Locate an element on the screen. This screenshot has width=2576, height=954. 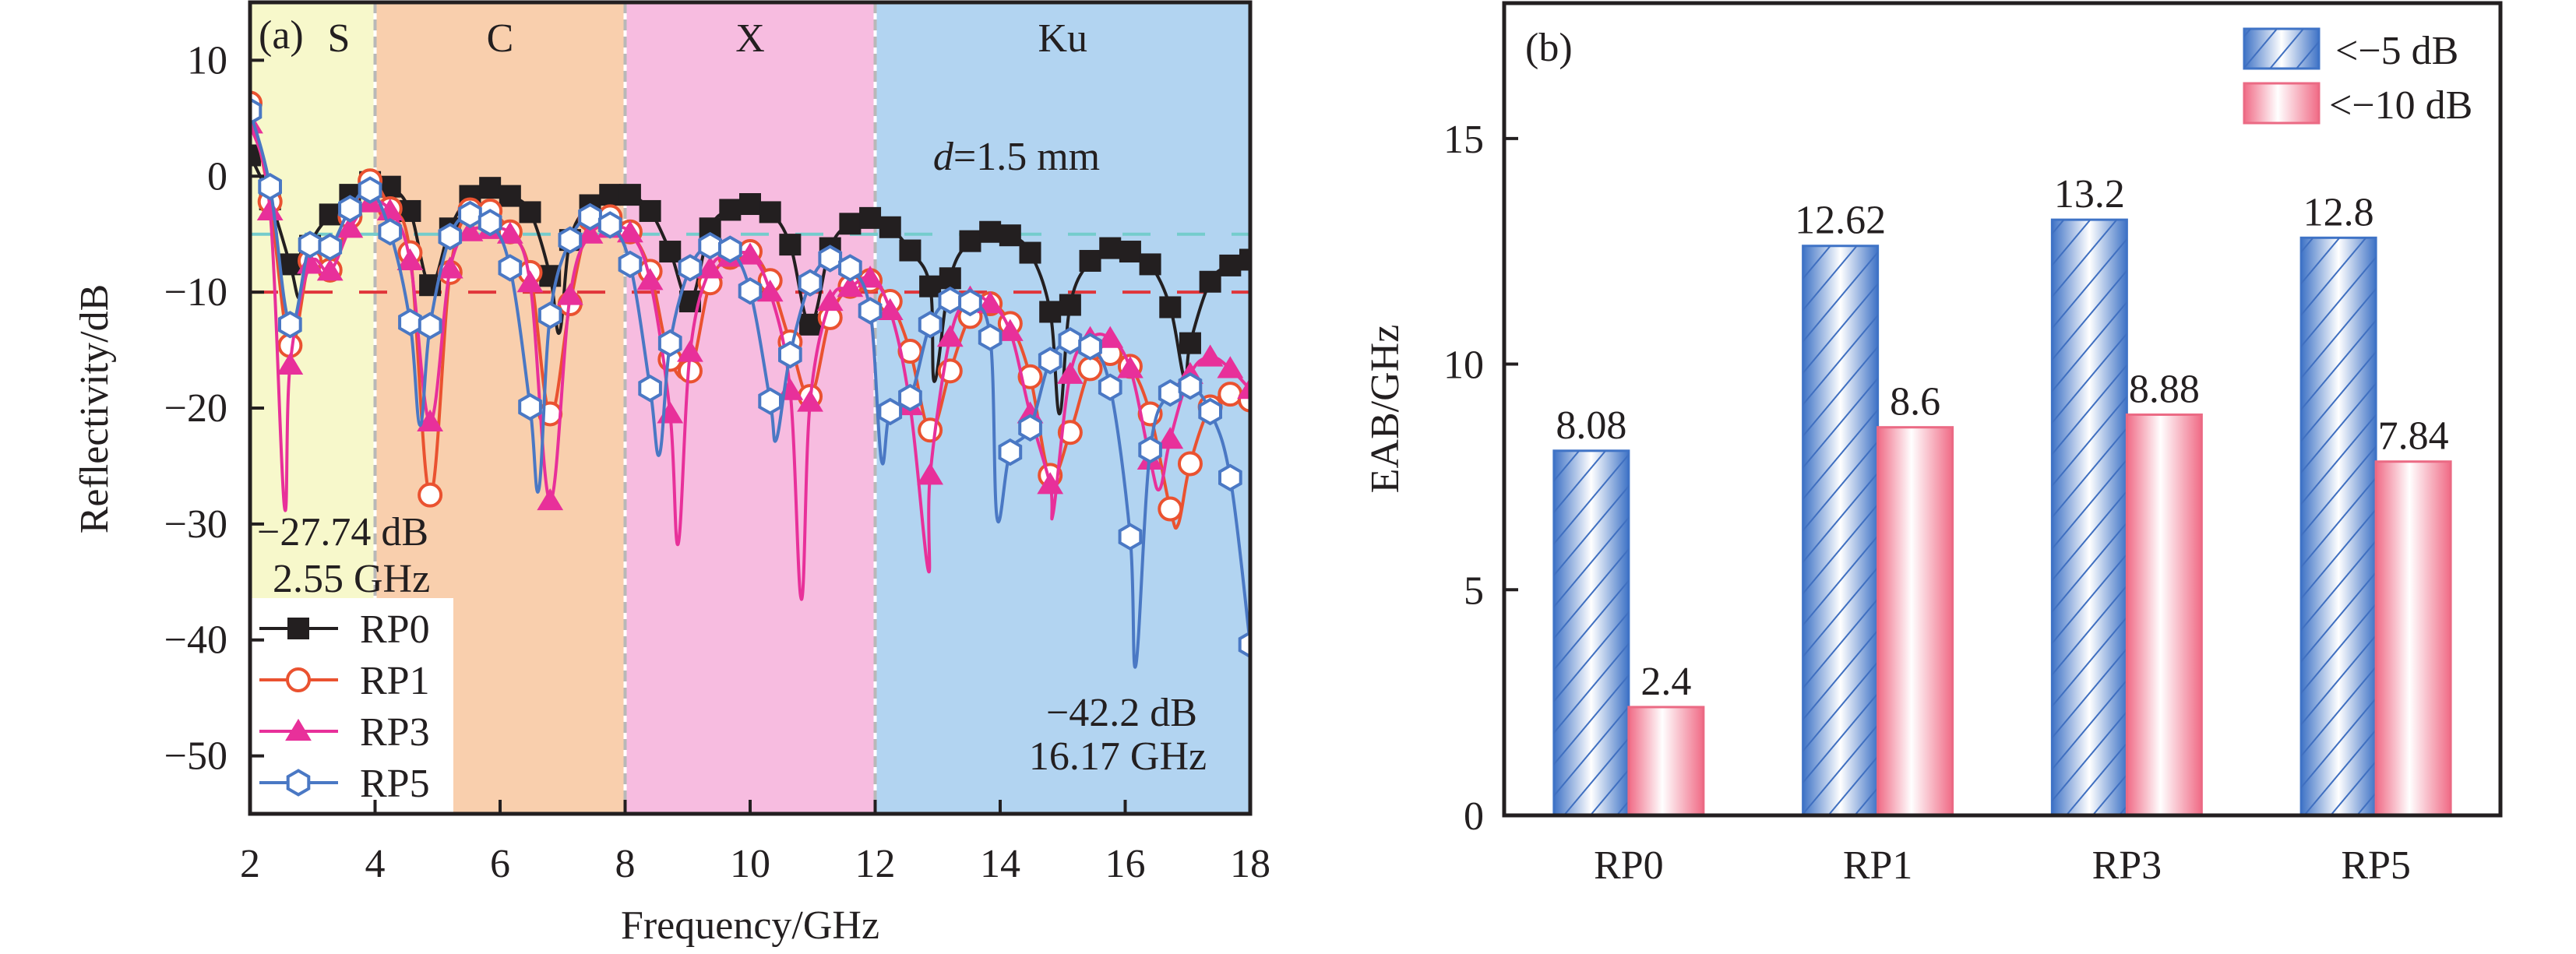
bar-hatch-rp1 is located at coordinates (1840, 530).